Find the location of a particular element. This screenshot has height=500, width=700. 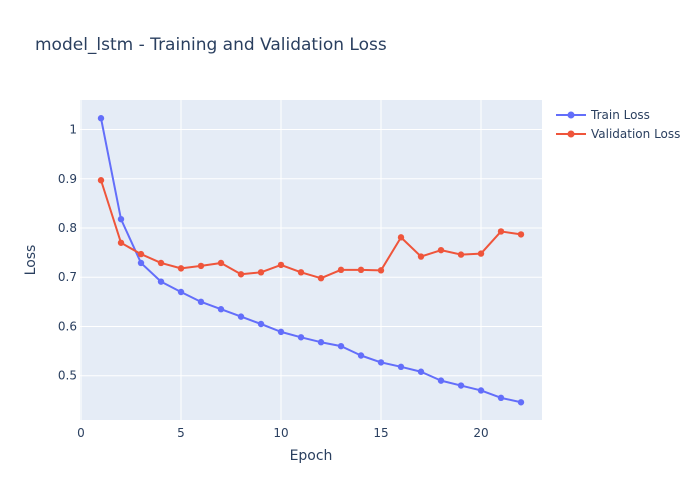

y-tick-label: 0.8 is located at coordinates (67, 228).